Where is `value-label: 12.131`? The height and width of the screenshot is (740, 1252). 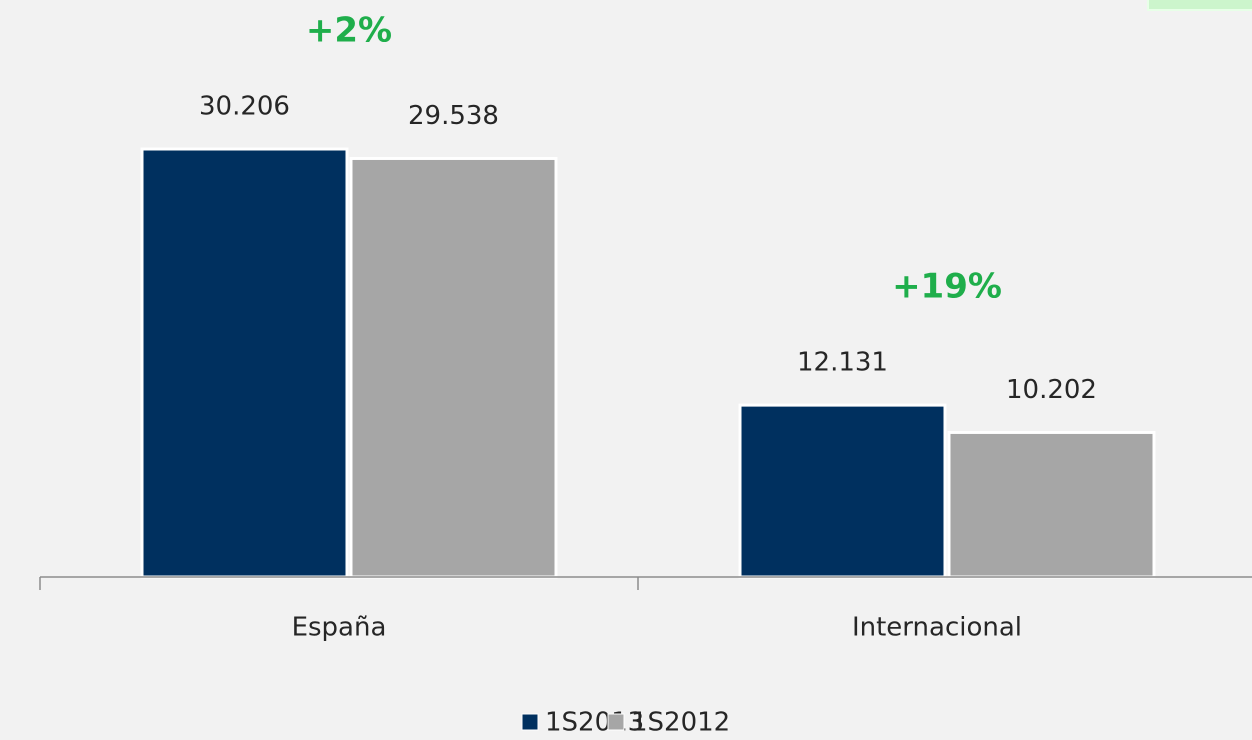 value-label: 12.131 is located at coordinates (842, 363).